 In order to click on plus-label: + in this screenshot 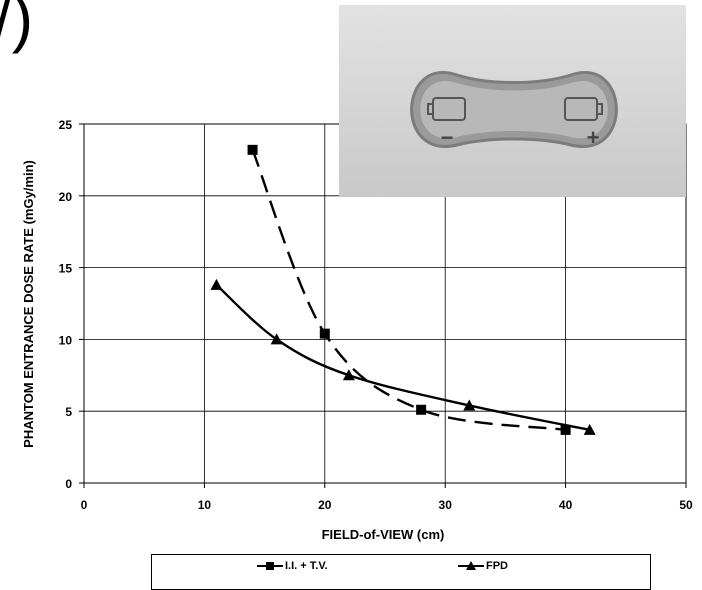, I will do `click(593, 137)`.